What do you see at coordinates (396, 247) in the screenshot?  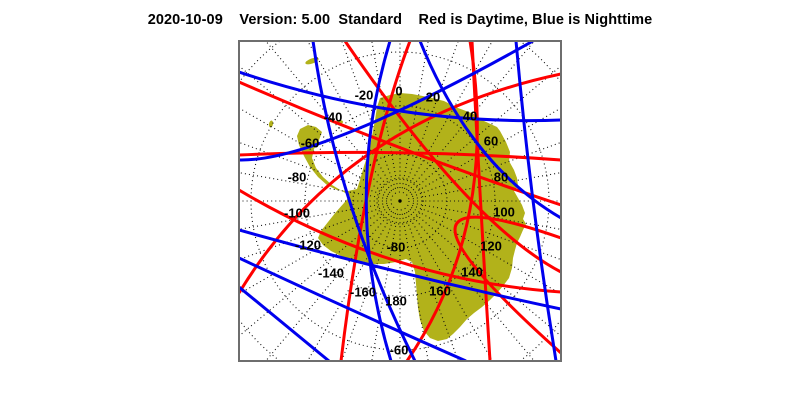 I see `latitude-label--80: -80` at bounding box center [396, 247].